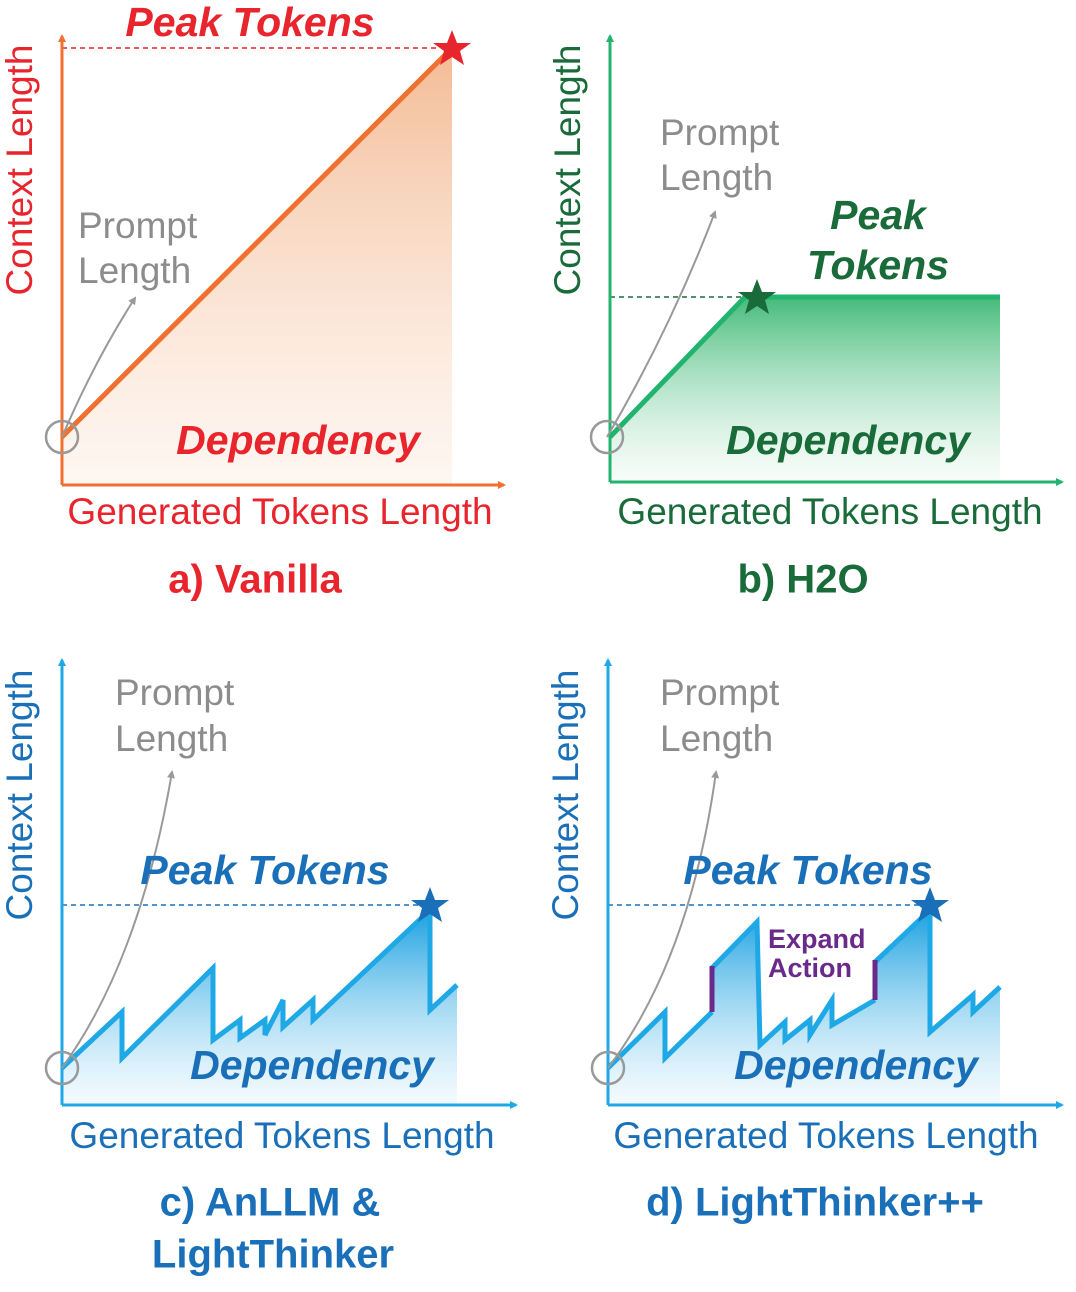 This screenshot has width=1076, height=1292. I want to click on peak-label: Peak, so click(879, 215).